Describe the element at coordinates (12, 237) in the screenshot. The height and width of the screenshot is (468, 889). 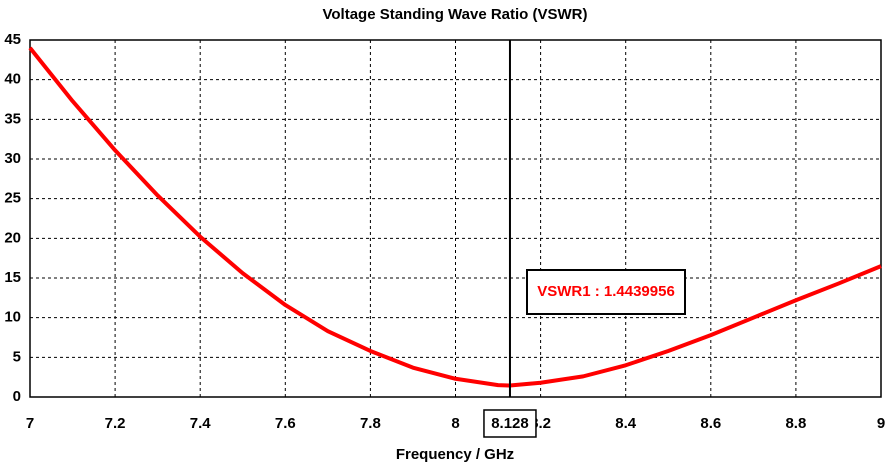
I see `y-tick-label: 20` at that location.